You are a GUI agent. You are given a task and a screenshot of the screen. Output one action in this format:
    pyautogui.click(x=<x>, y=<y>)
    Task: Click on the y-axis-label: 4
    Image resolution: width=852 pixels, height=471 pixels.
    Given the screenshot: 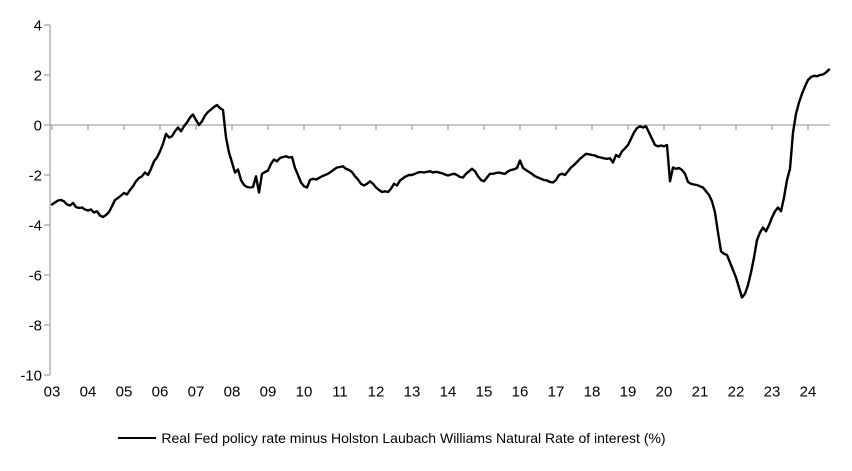 What is the action you would take?
    pyautogui.click(x=38, y=25)
    